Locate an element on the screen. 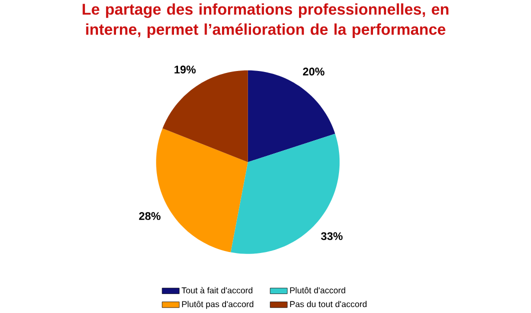  data-label: 20% is located at coordinates (313, 72).